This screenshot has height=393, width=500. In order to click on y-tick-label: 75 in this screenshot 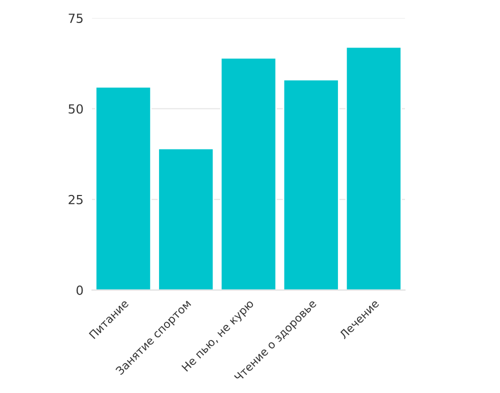, I will do `click(75, 19)`.